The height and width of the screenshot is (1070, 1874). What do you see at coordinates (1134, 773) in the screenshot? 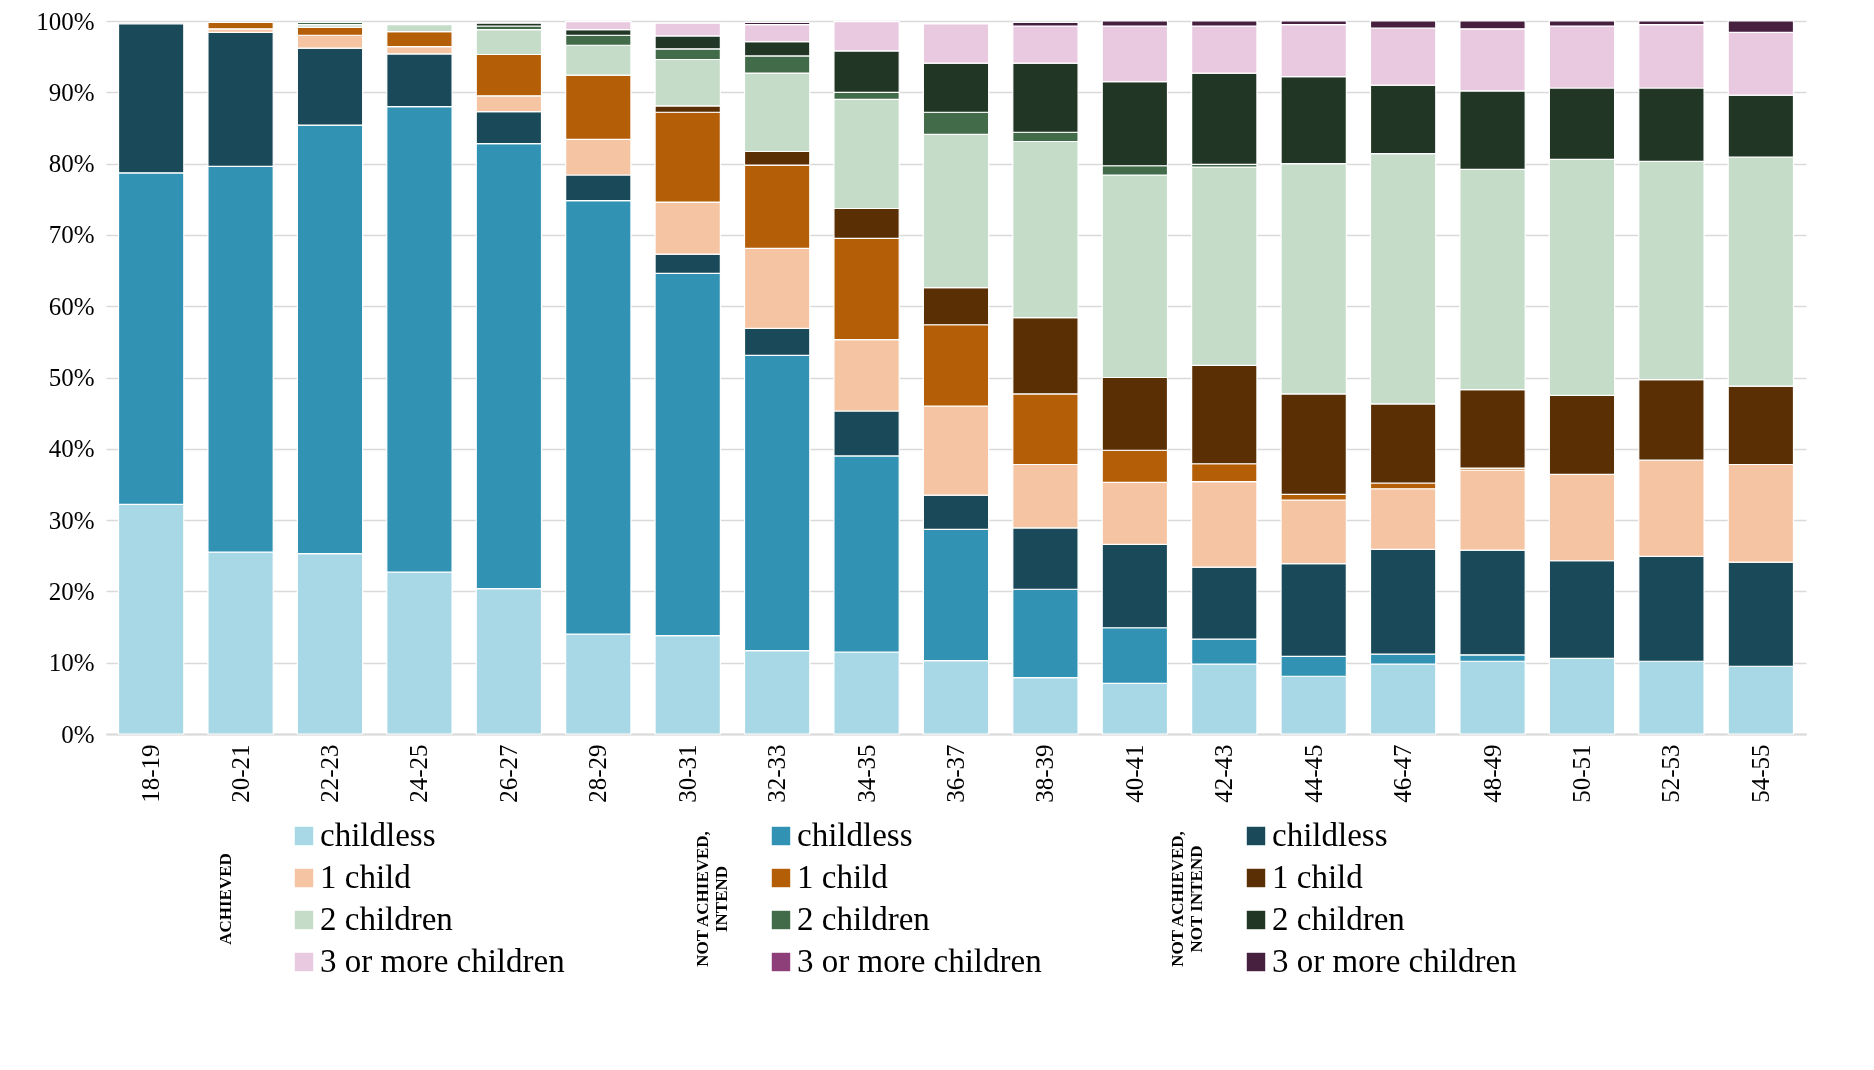
I see `x-tick-label: 40-41` at bounding box center [1134, 773].